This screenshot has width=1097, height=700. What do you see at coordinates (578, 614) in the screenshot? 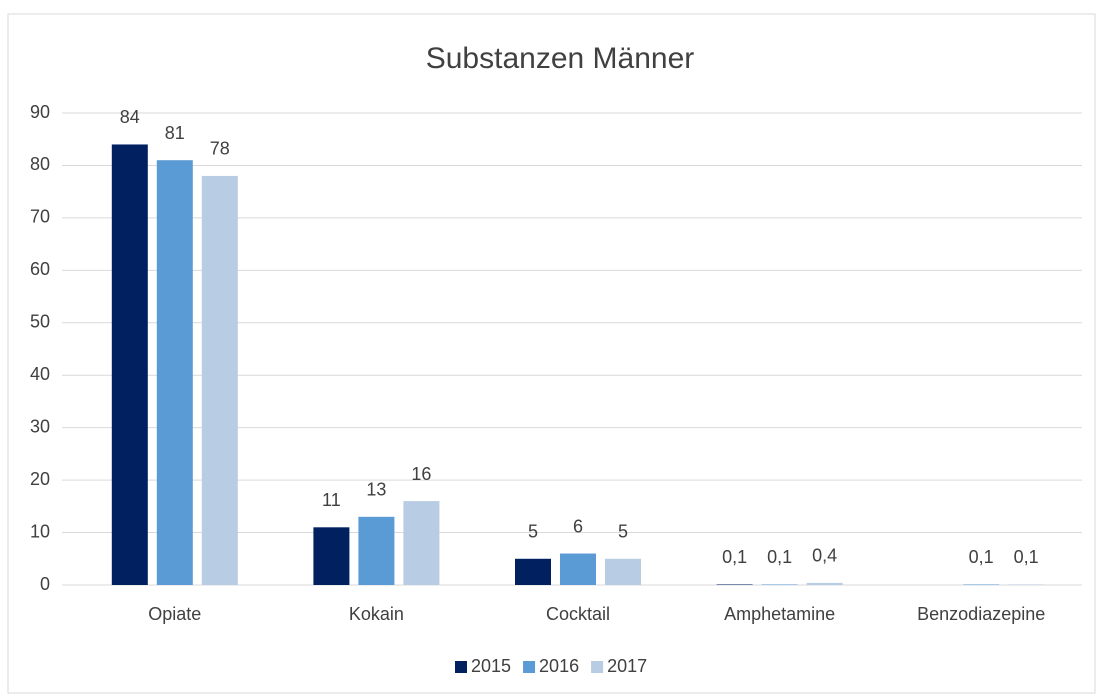
I see `x-tick-label: Cocktail` at bounding box center [578, 614].